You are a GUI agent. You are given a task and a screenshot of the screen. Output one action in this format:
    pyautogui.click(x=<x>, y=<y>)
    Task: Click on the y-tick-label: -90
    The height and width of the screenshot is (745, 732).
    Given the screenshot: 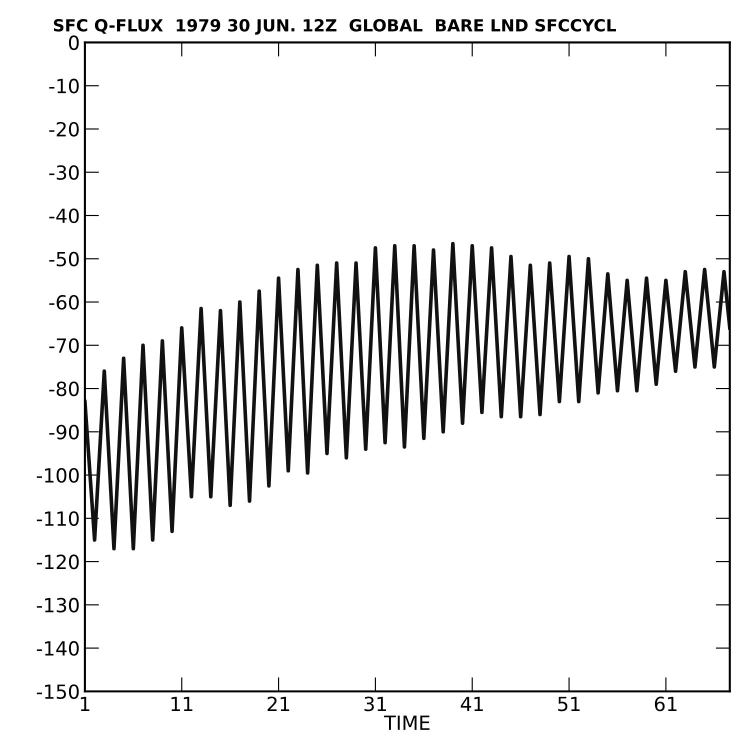 What is the action you would take?
    pyautogui.click(x=64, y=432)
    